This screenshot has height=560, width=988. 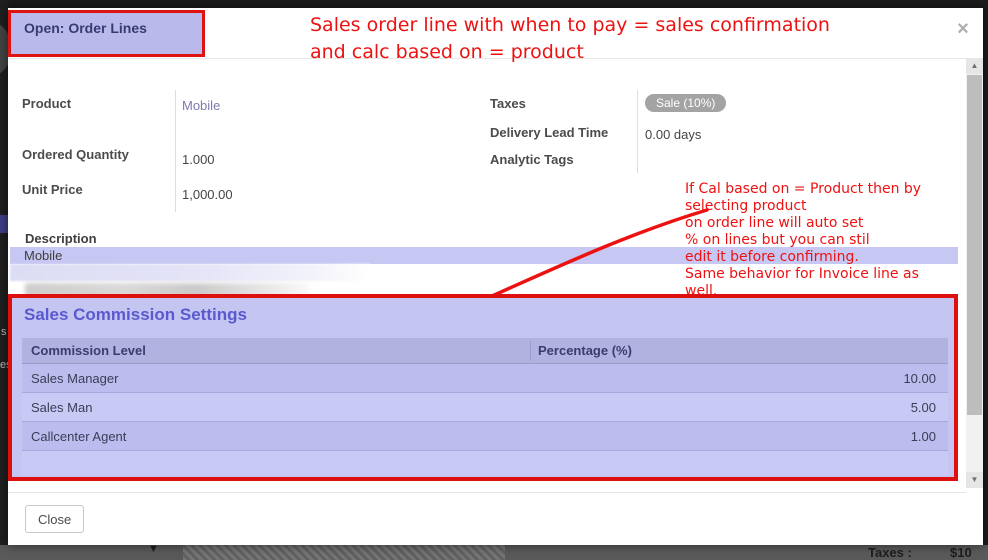 What do you see at coordinates (62, 407) in the screenshot?
I see `commission-level-cell: Sales Man` at bounding box center [62, 407].